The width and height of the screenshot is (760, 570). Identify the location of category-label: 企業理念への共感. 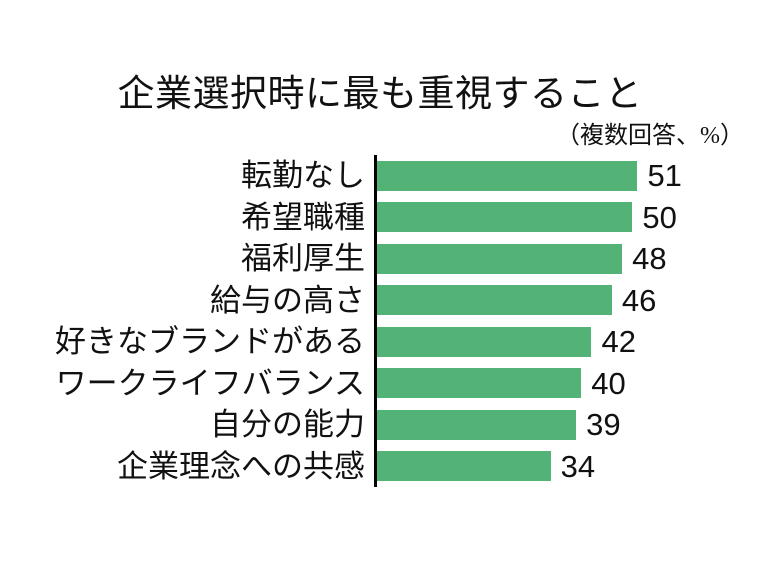
(241, 466).